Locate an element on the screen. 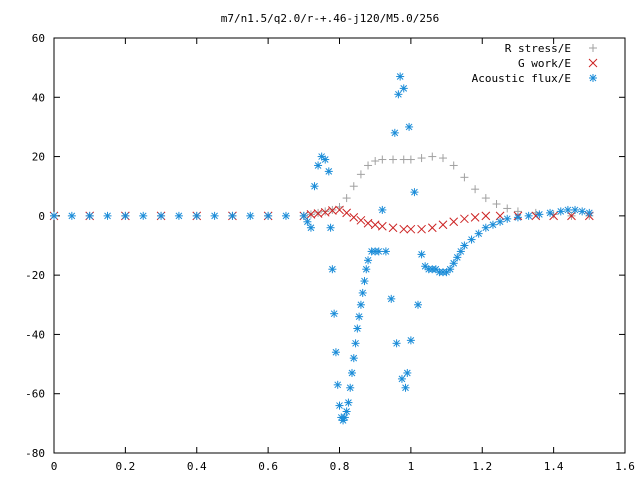 This screenshot has height=480, width=640. x-tick-label: 1.2 is located at coordinates (482, 466).